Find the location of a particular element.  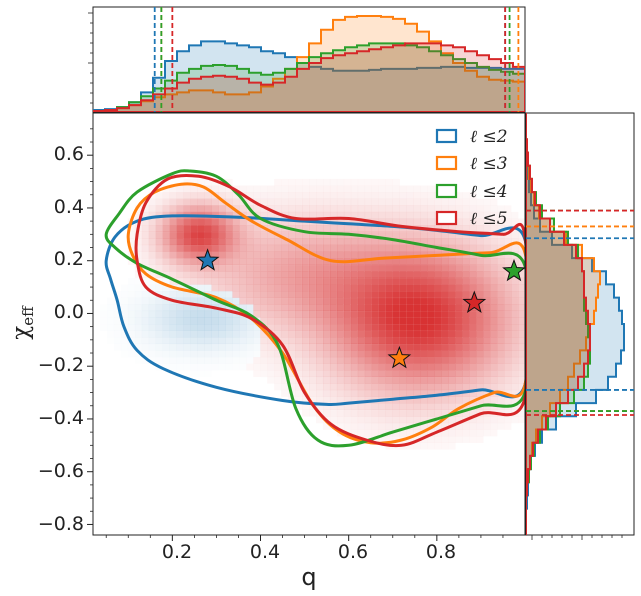

legend-entry: ℓ ≤3 is located at coordinates (471, 164).